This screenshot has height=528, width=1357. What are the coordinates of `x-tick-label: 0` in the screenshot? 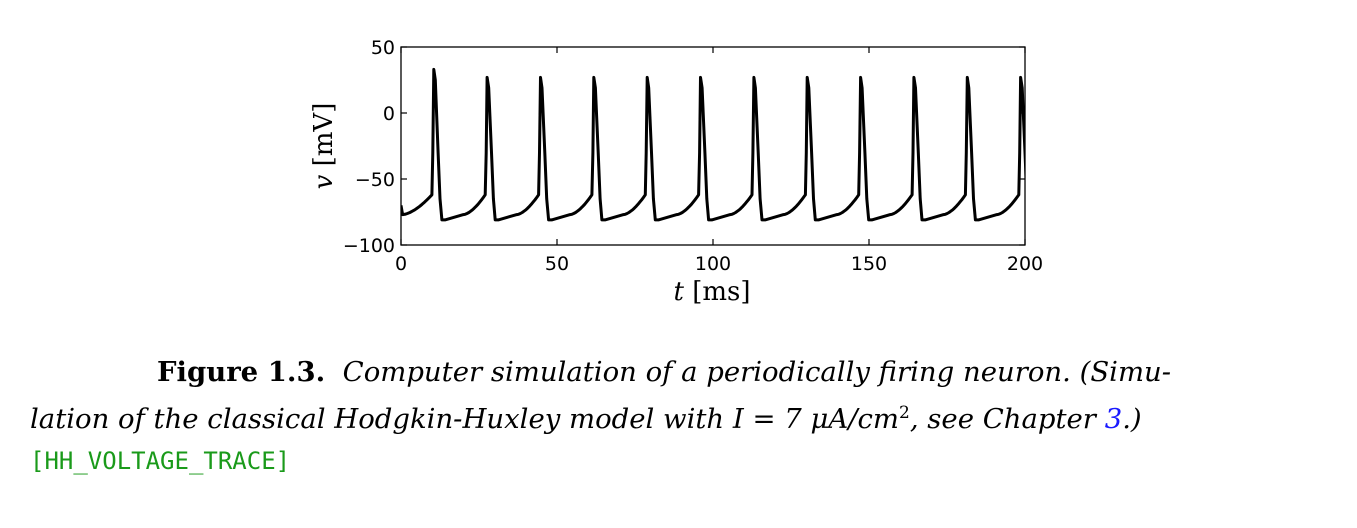 It's located at (401, 264).